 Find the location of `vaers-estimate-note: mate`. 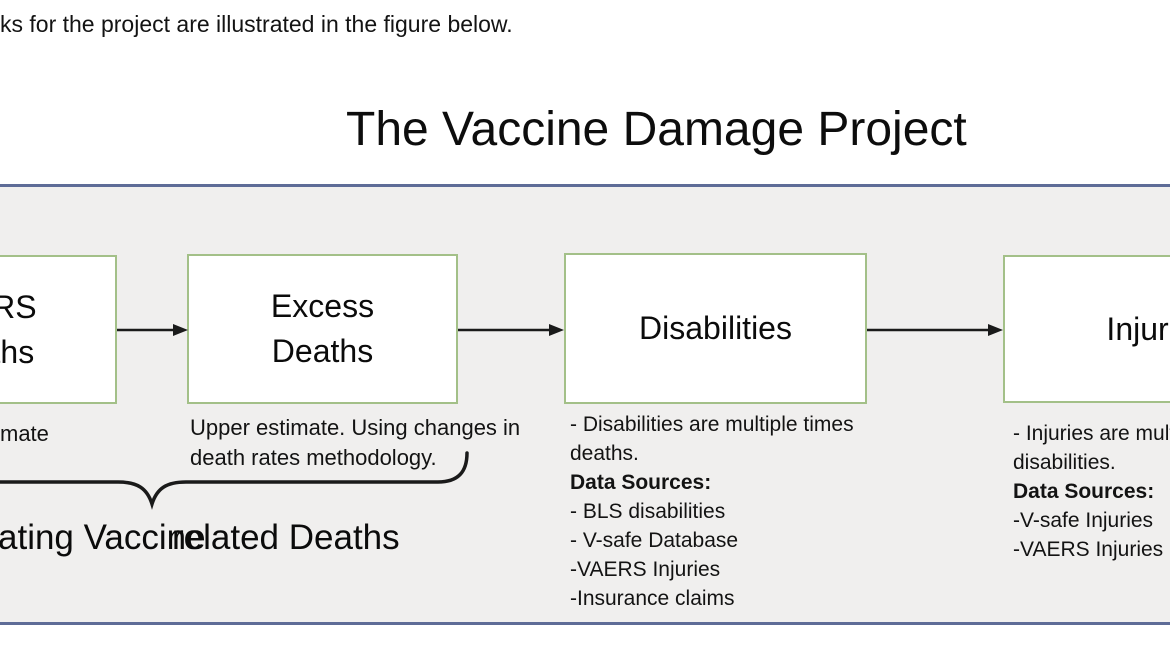

vaers-estimate-note: mate is located at coordinates (24, 433).